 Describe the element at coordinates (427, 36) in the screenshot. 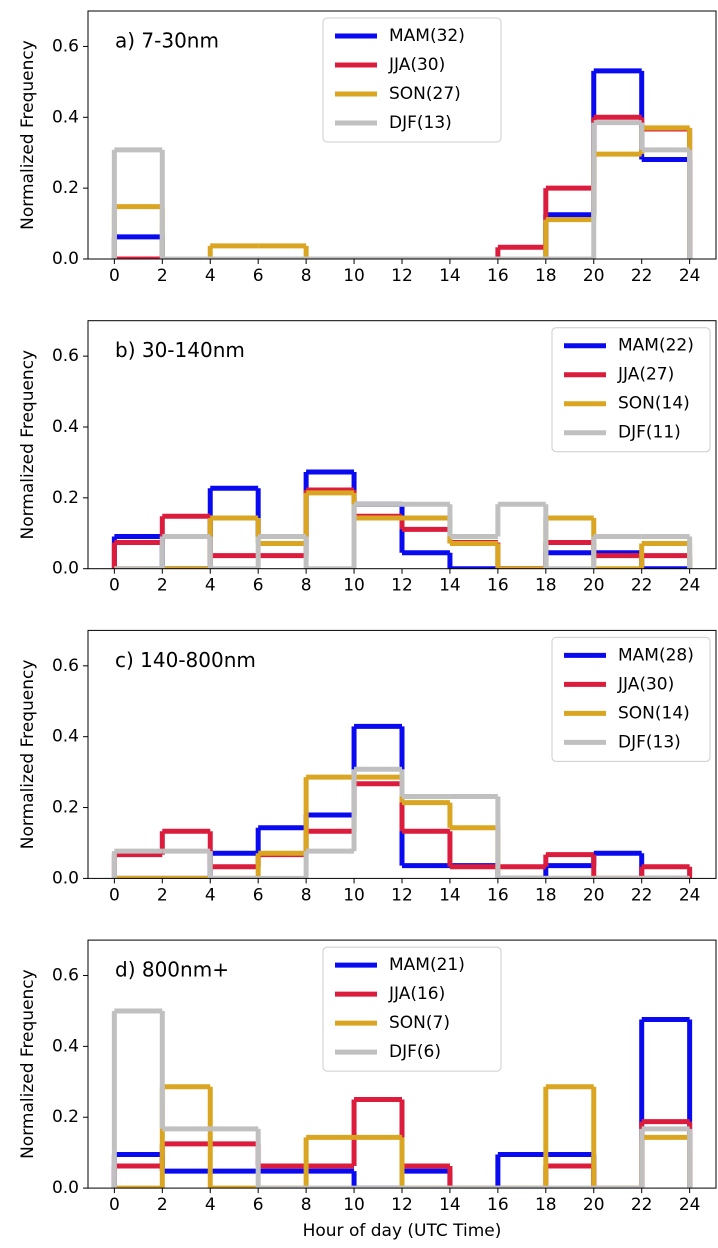

I see `legend-label: MAM(32)` at that location.